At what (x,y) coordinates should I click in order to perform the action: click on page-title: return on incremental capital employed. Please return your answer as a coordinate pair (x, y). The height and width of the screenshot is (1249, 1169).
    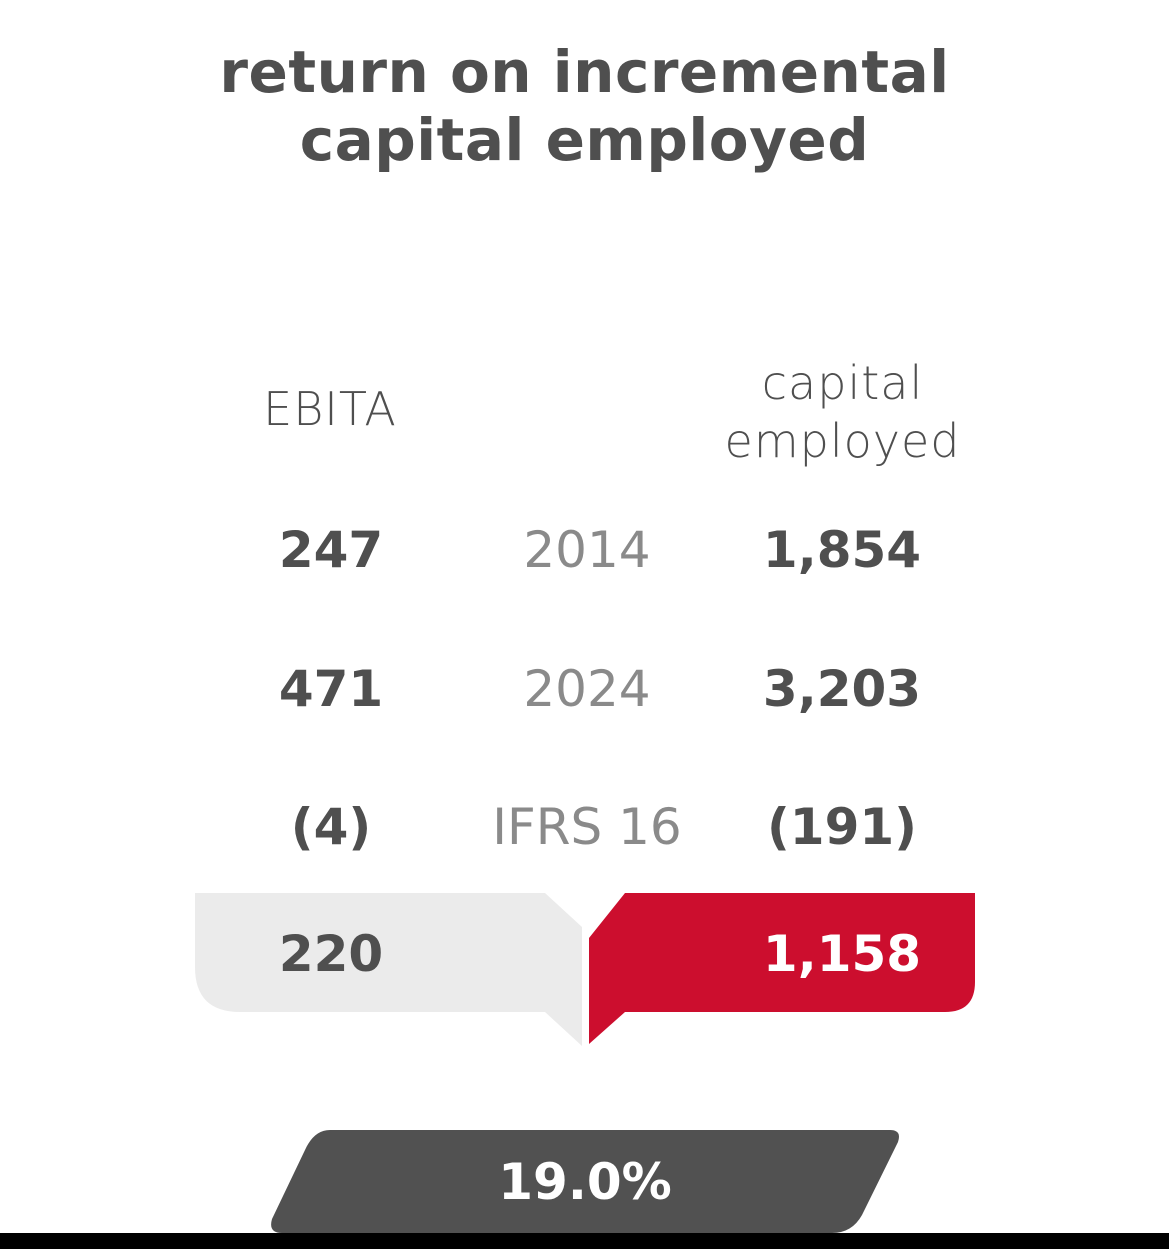
    Looking at the image, I should click on (584, 106).